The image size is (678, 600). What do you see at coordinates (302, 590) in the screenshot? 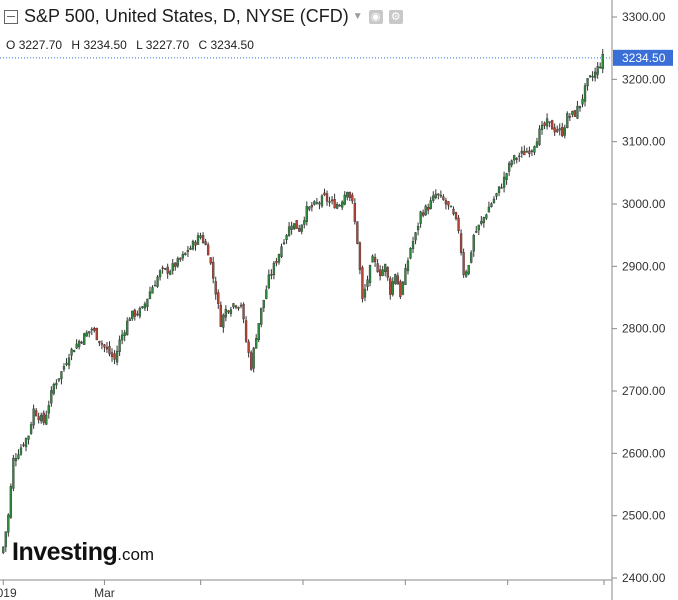
I see `x-axis: 2019 Mar` at bounding box center [302, 590].